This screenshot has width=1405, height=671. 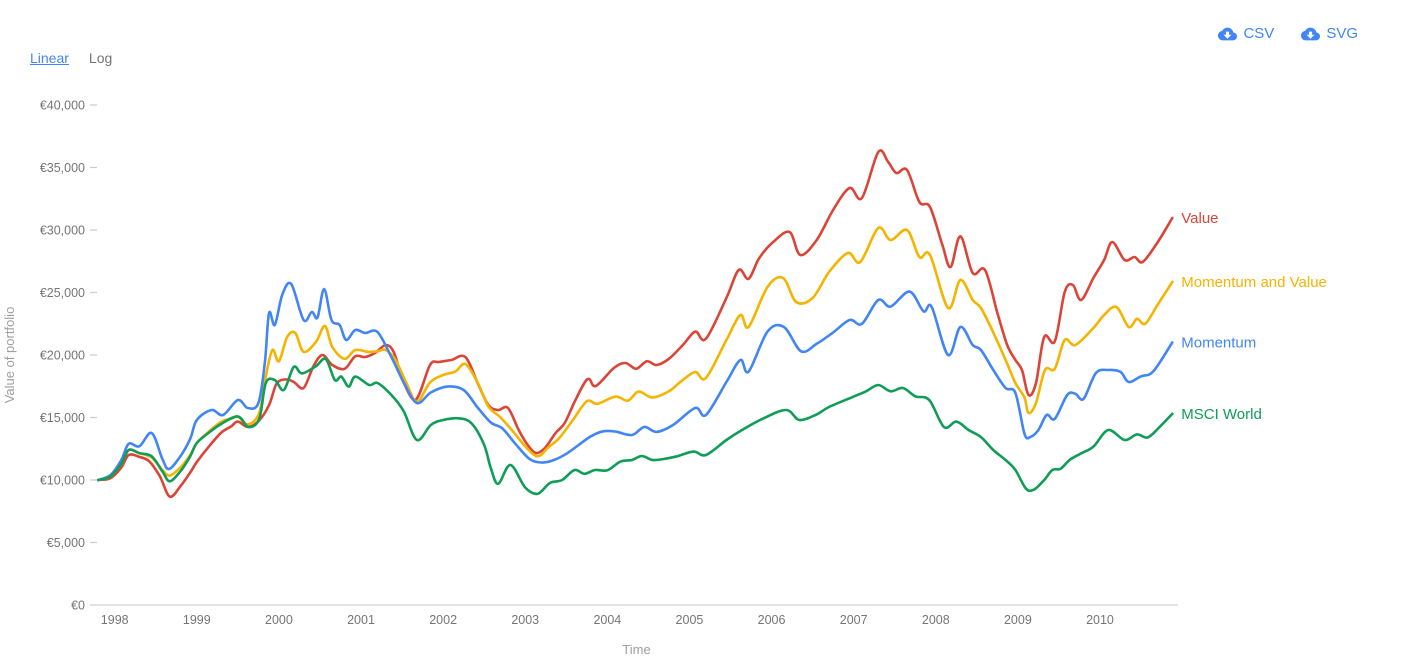 What do you see at coordinates (197, 620) in the screenshot?
I see `x-tick-label: 1999` at bounding box center [197, 620].